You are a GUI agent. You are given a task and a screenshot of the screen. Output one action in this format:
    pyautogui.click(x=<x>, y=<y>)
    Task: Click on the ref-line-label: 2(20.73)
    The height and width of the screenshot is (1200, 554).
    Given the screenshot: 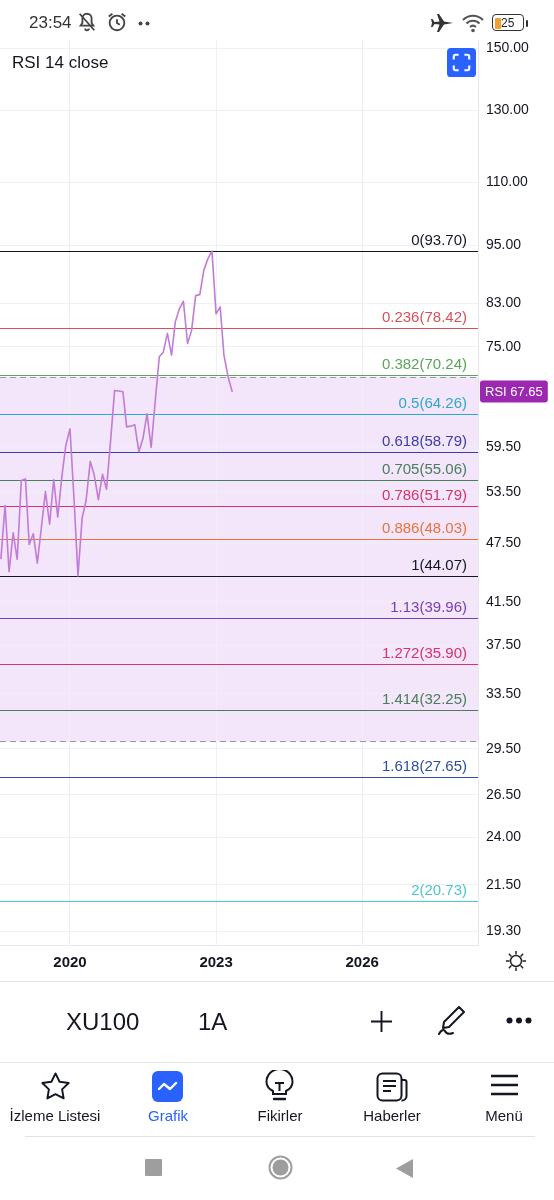 What is the action you would take?
    pyautogui.click(x=439, y=889)
    